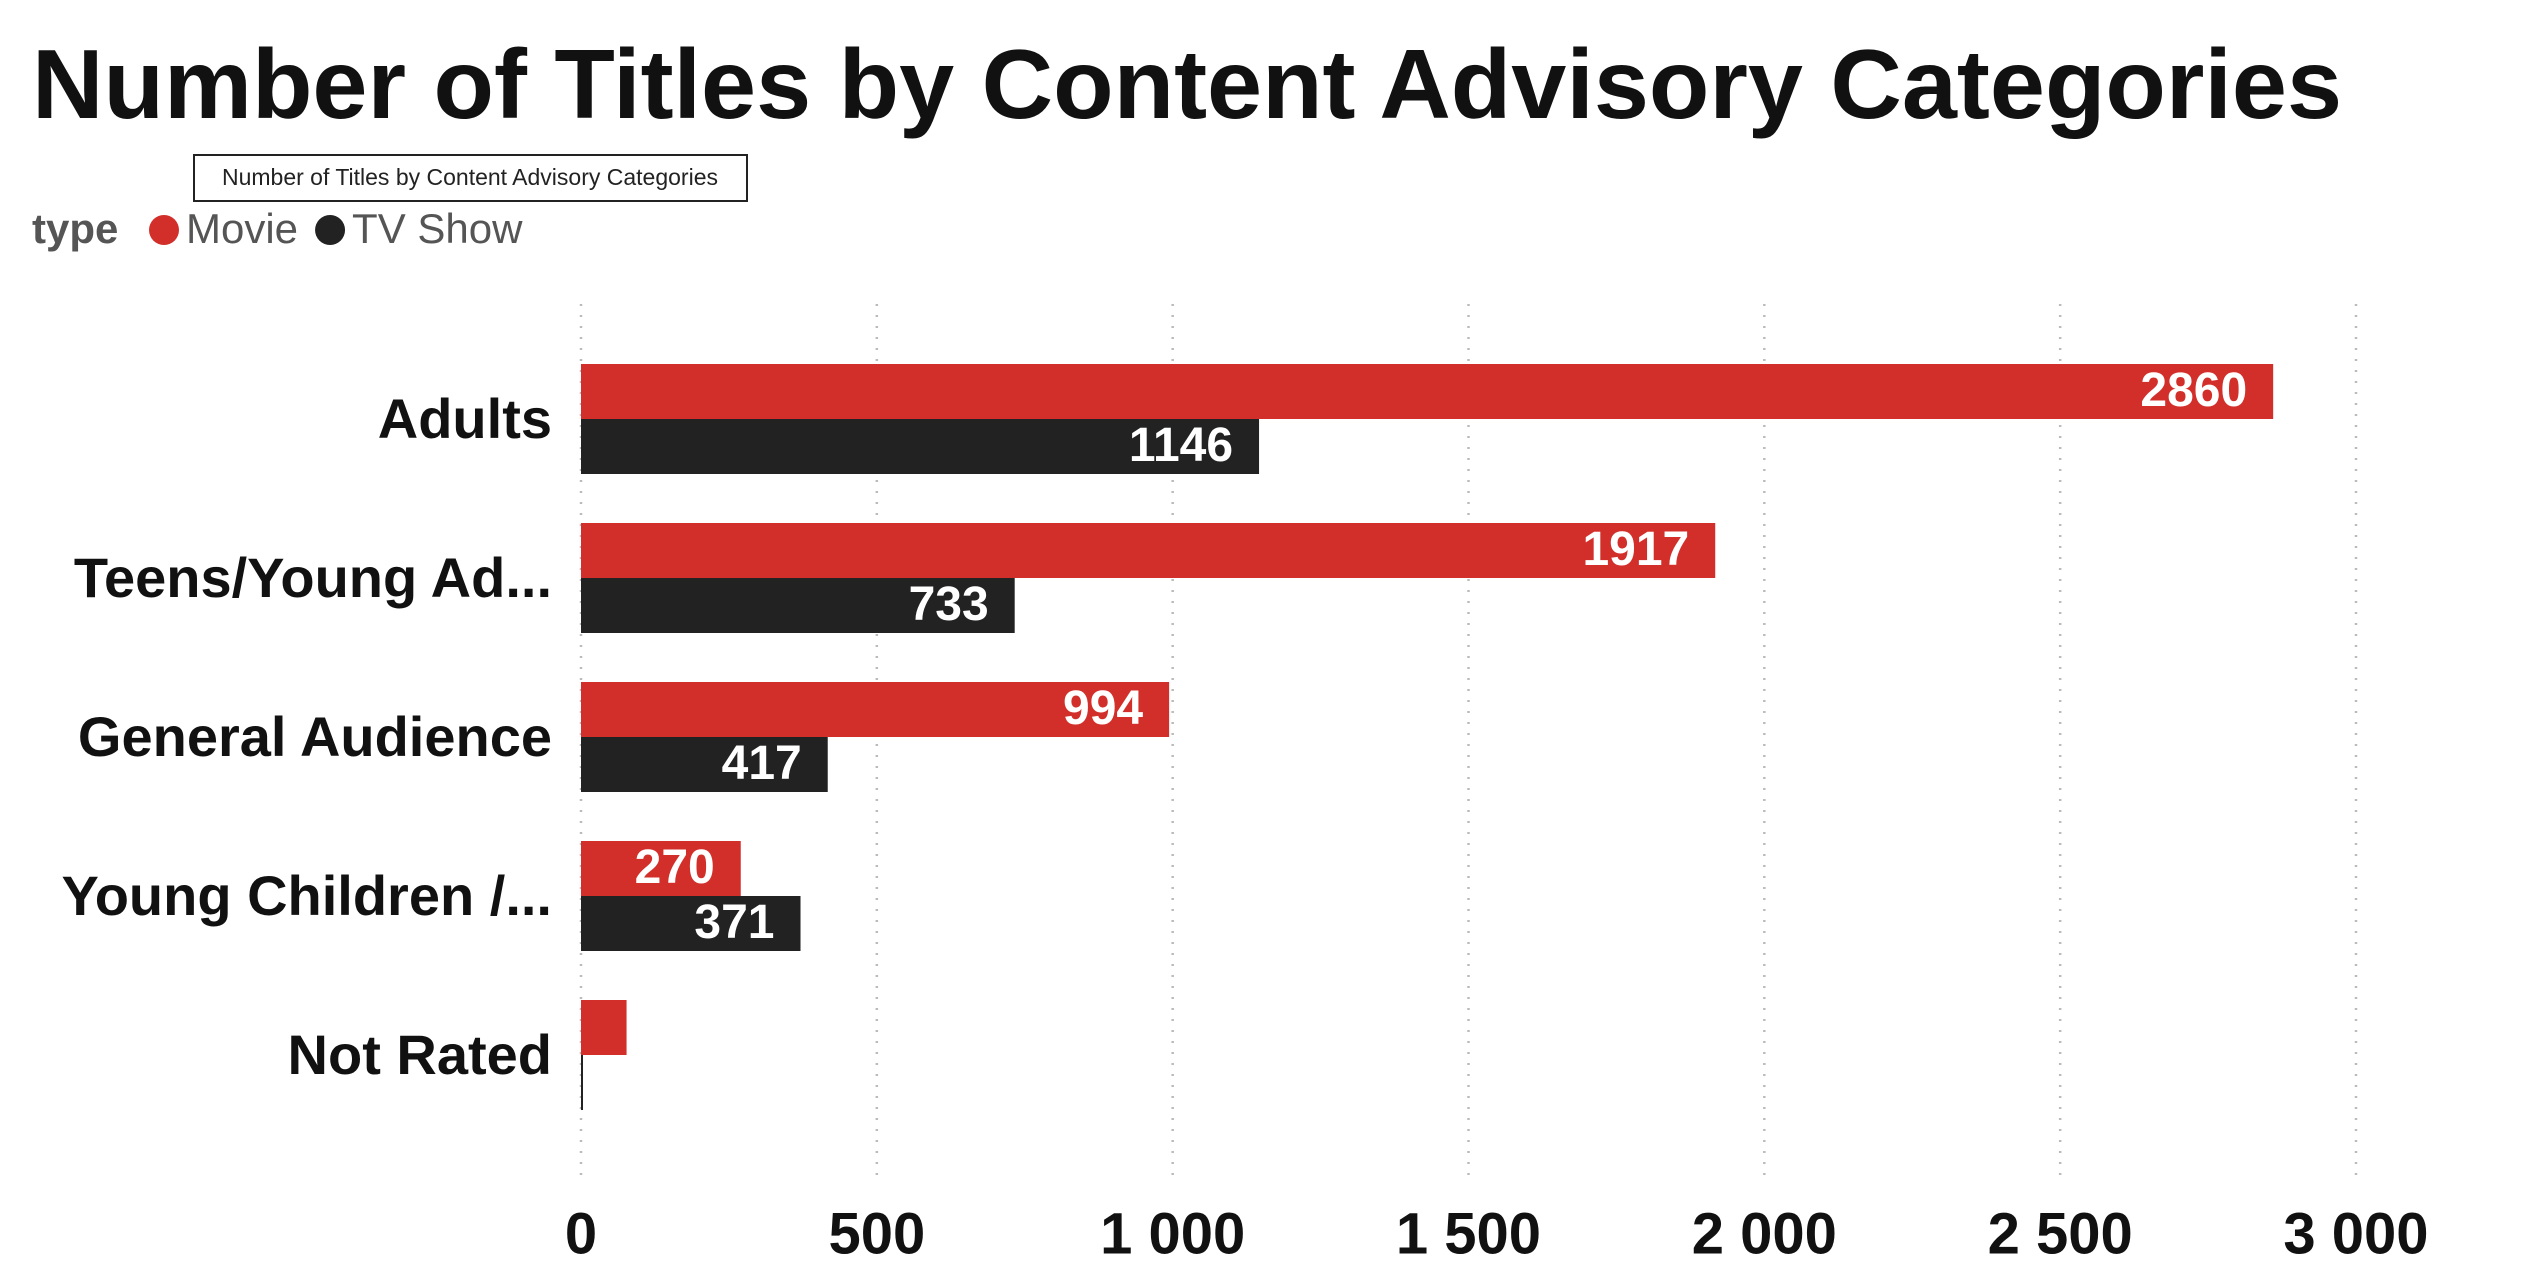  Describe the element at coordinates (876, 1233) in the screenshot. I see `x-tick-label: 500` at that location.